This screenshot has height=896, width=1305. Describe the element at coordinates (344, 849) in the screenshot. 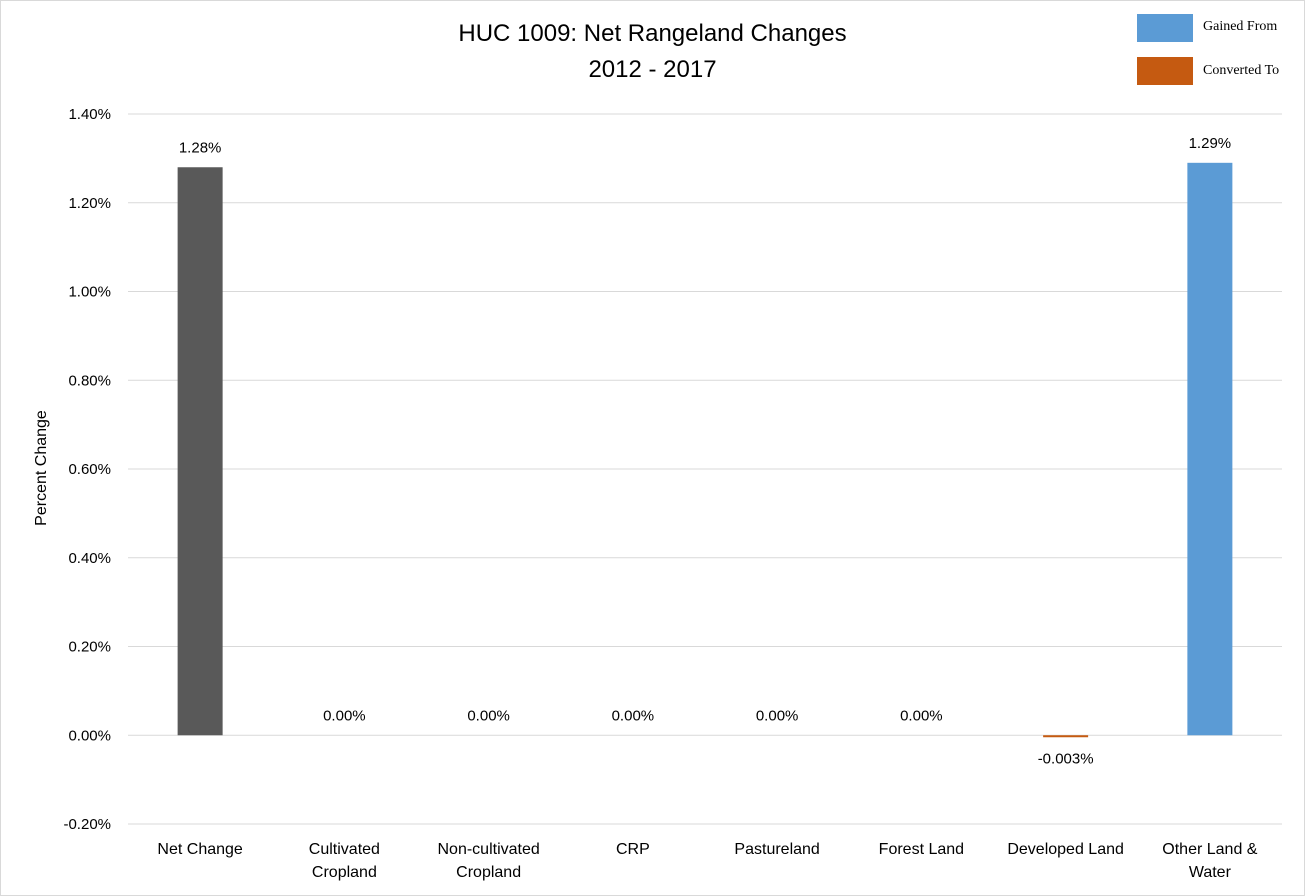

I see `x-tick-label: Cultivated` at that location.